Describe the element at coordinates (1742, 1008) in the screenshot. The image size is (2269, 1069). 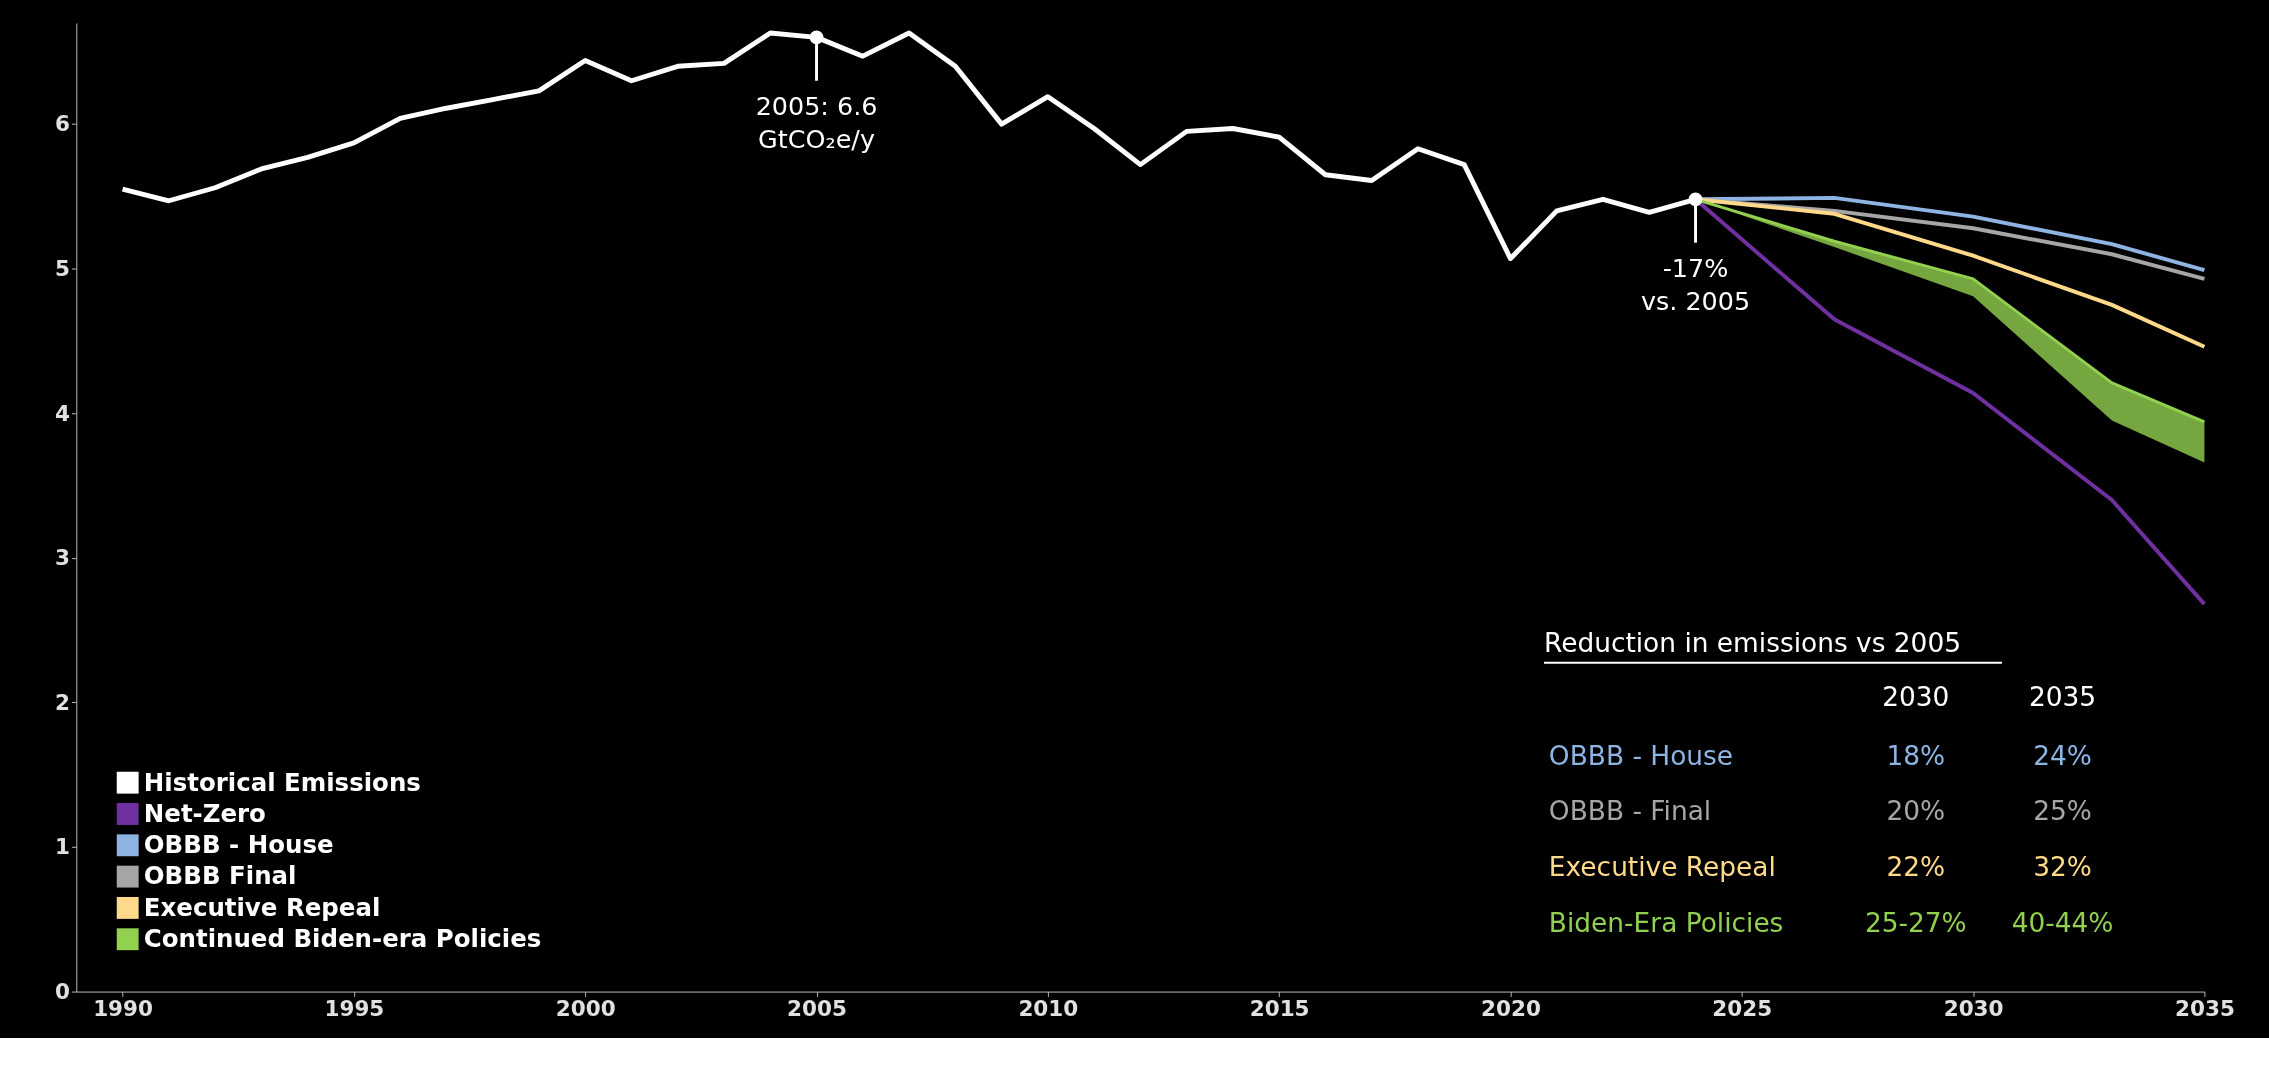
I see `x-tick-label: 2025` at that location.